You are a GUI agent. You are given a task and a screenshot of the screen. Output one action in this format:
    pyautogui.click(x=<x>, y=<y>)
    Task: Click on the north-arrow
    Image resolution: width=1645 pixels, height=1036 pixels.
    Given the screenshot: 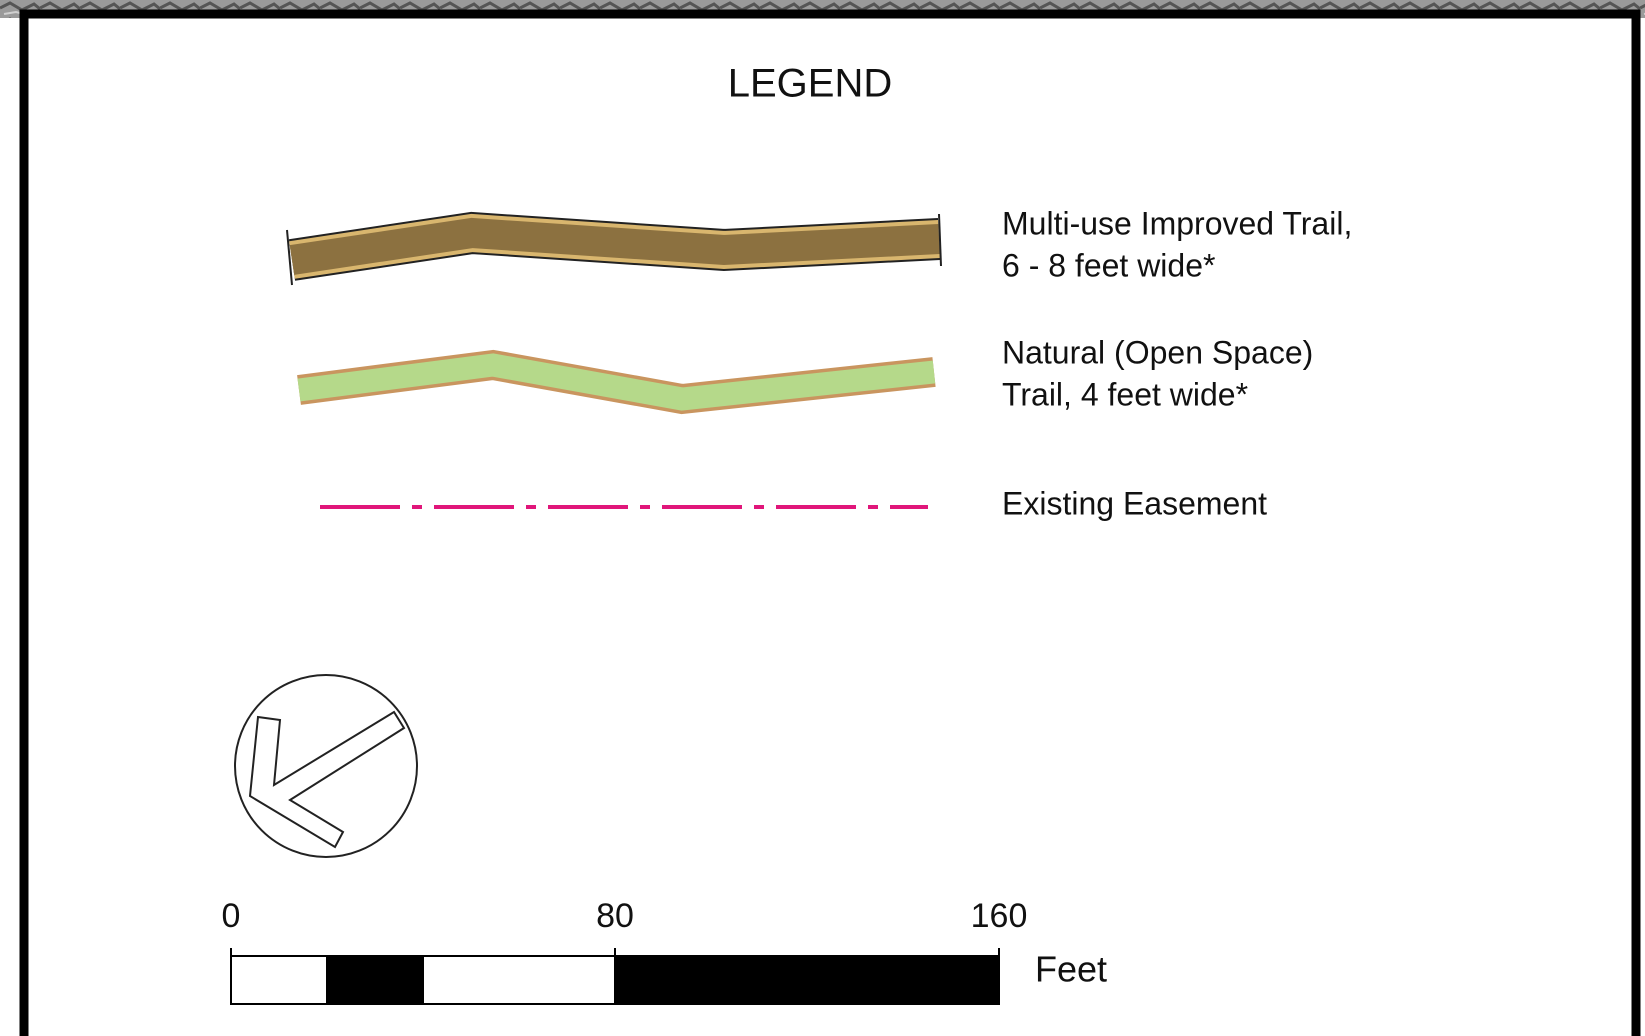 What is the action you would take?
    pyautogui.click(x=326, y=766)
    